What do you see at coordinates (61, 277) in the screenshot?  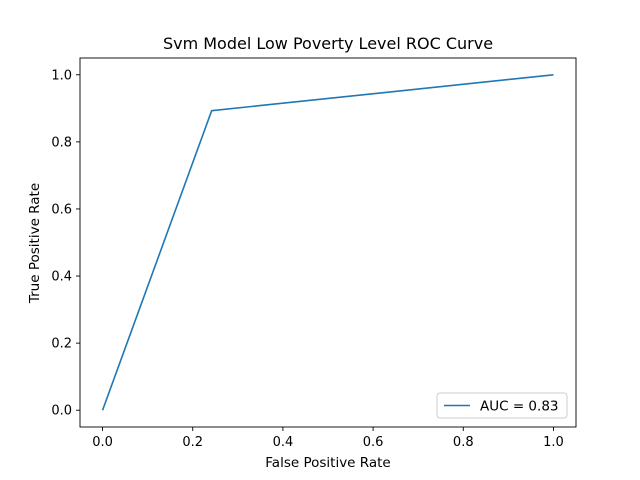 I see `y-tick-label: 0.4` at bounding box center [61, 277].